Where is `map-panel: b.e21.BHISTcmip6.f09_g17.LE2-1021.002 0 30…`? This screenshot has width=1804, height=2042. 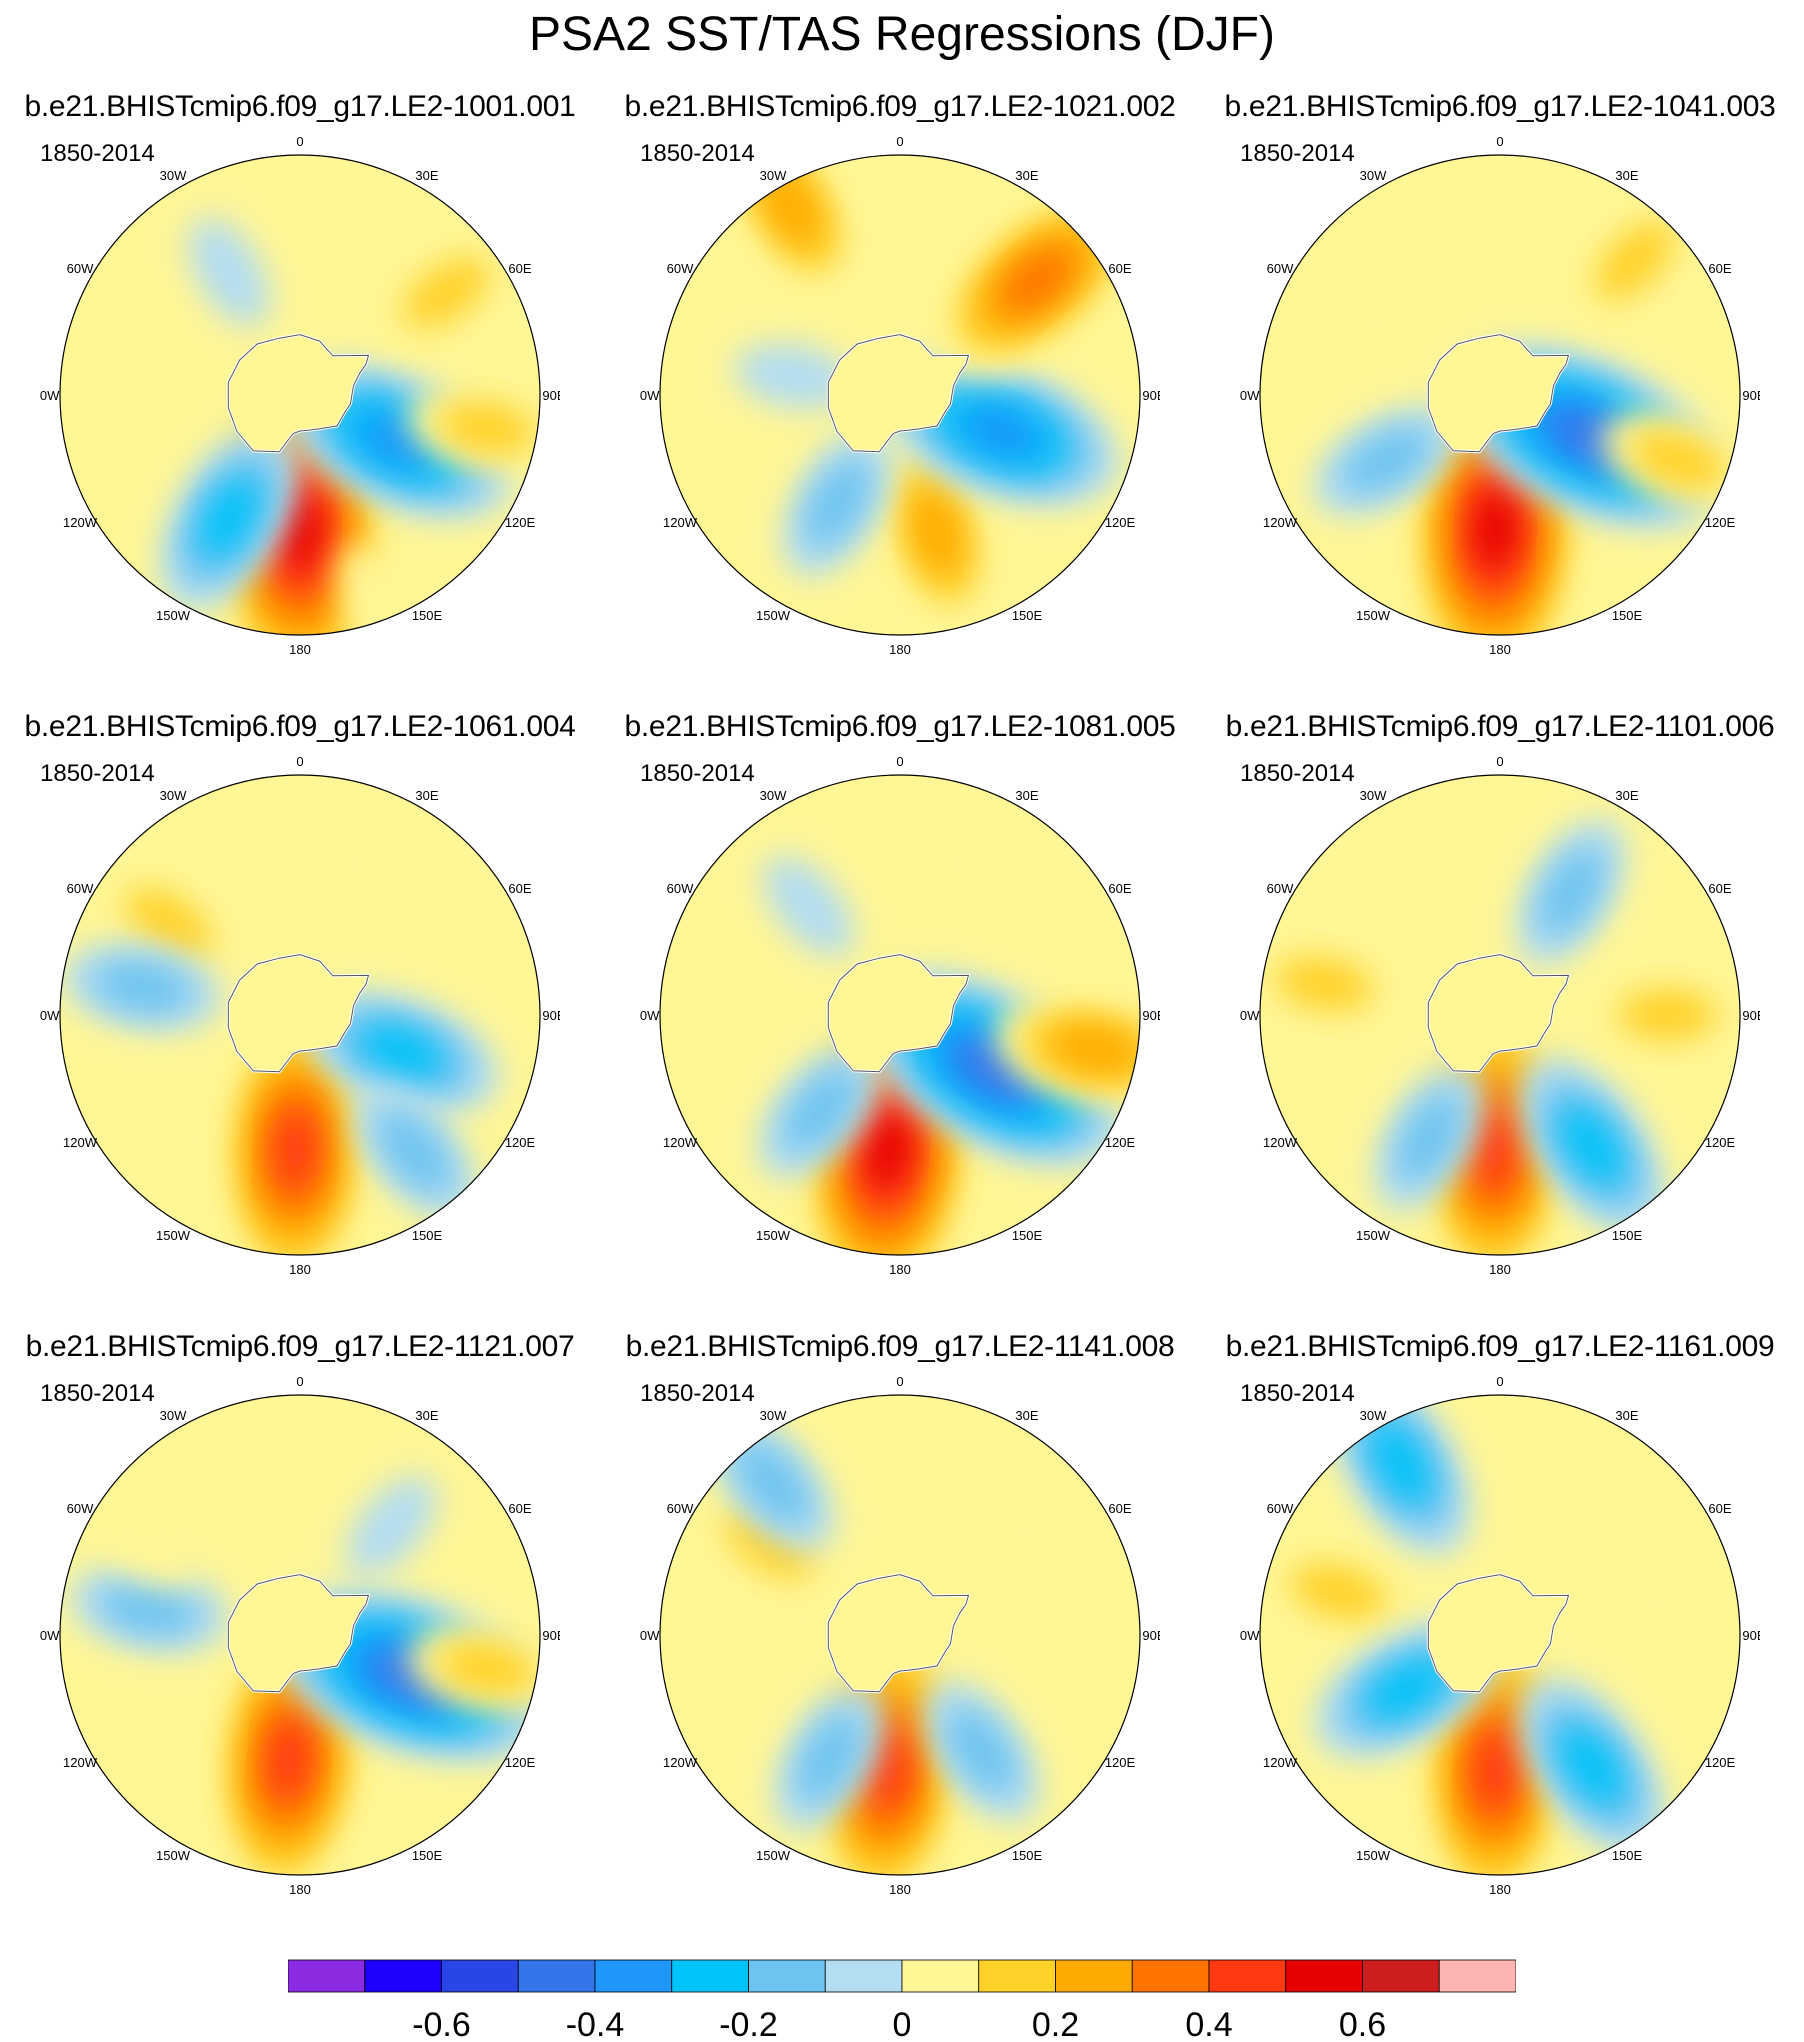 map-panel: b.e21.BHISTcmip6.f09_g17.LE2-1021.002 0 30… is located at coordinates (900, 400).